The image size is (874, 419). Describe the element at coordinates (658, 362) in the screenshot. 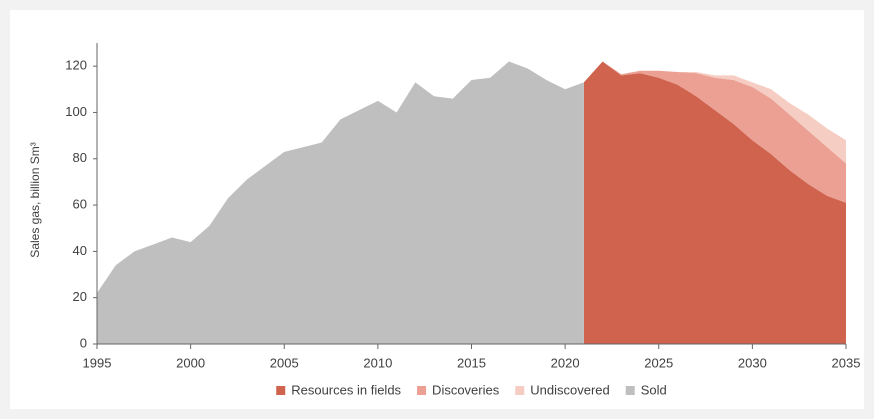

I see `x-tick-label: 2025` at that location.